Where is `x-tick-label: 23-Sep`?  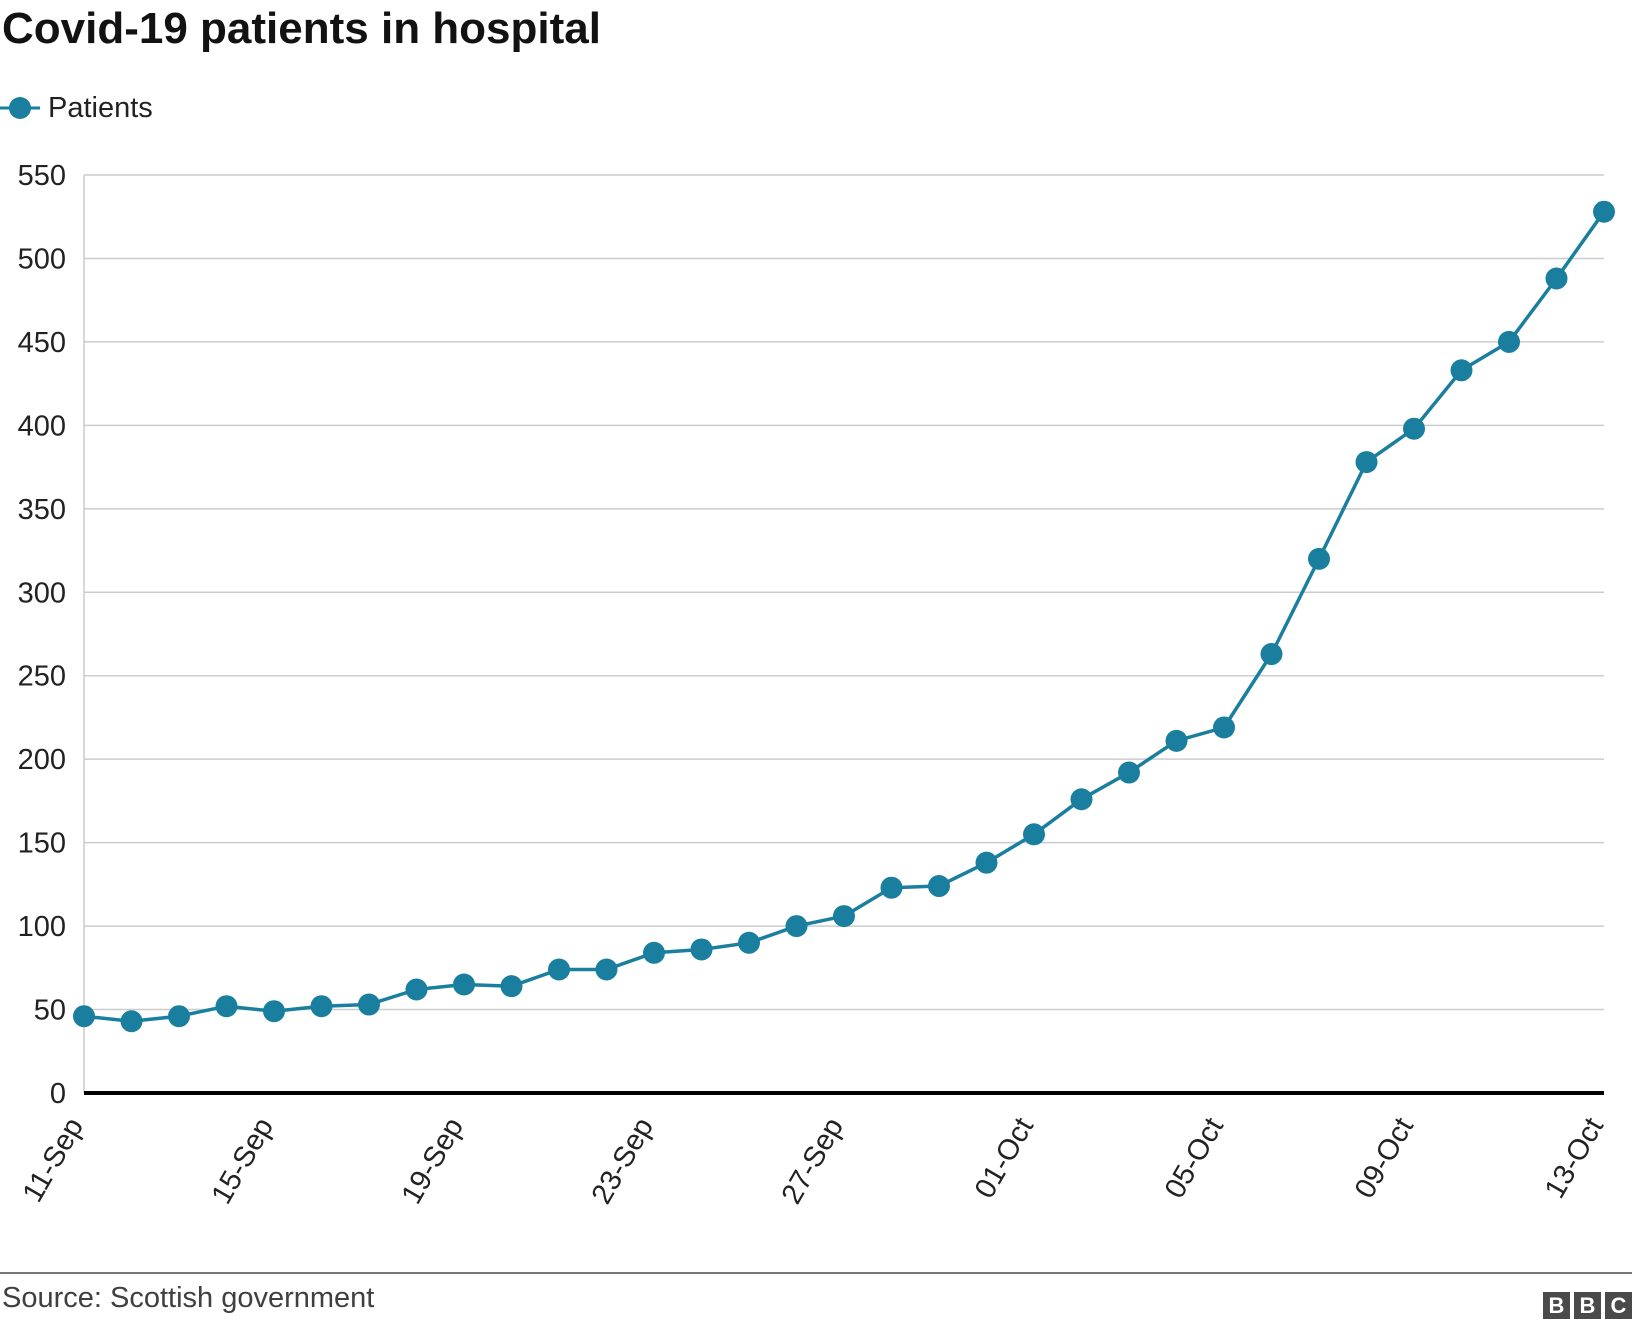 x-tick-label: 23-Sep is located at coordinates (623, 1161).